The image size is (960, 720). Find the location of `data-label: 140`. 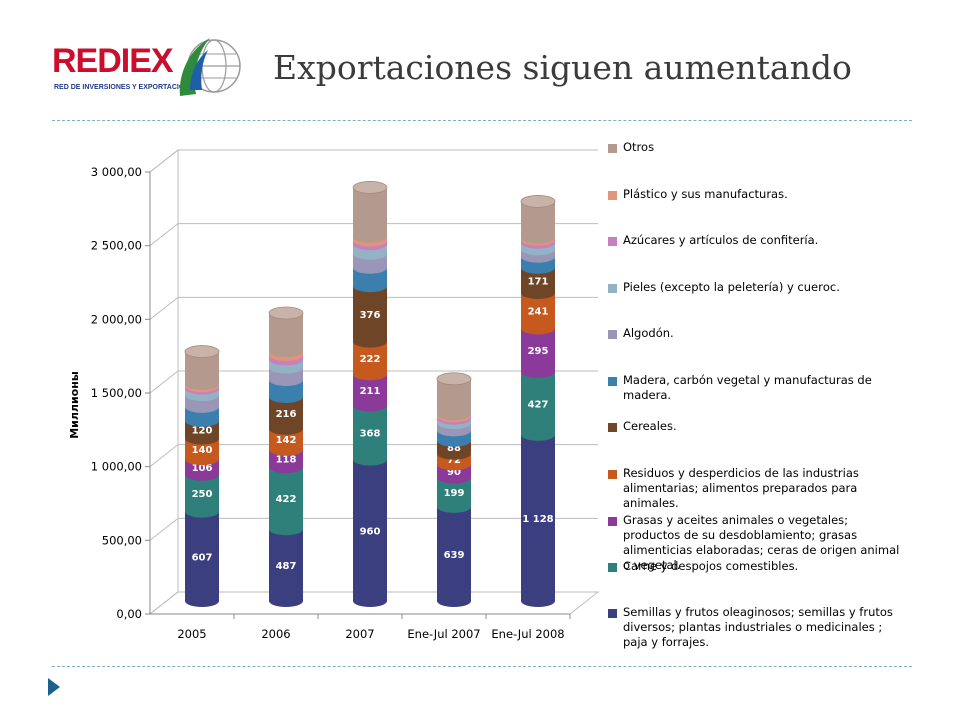

data-label: 140 is located at coordinates (202, 450).